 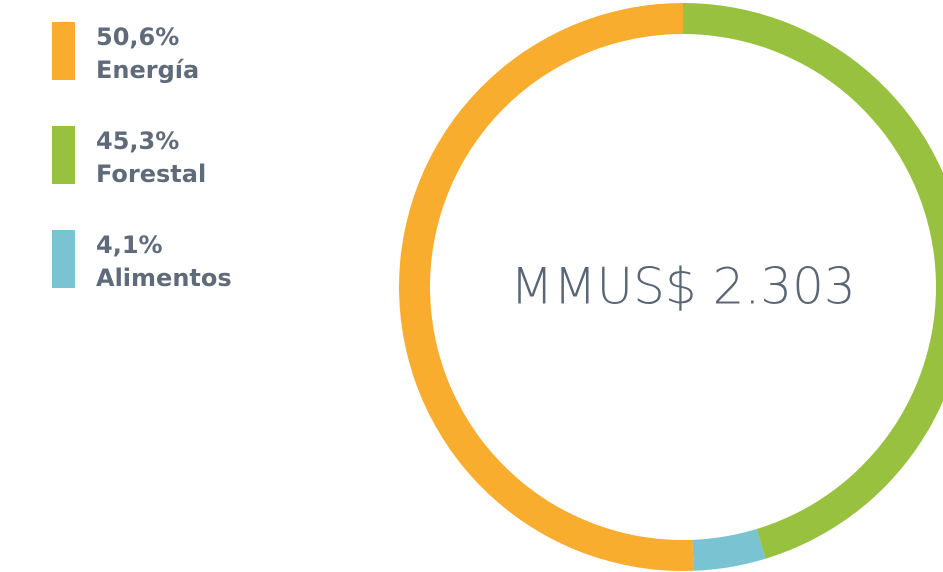 I want to click on donut-slice, so click(x=729, y=550).